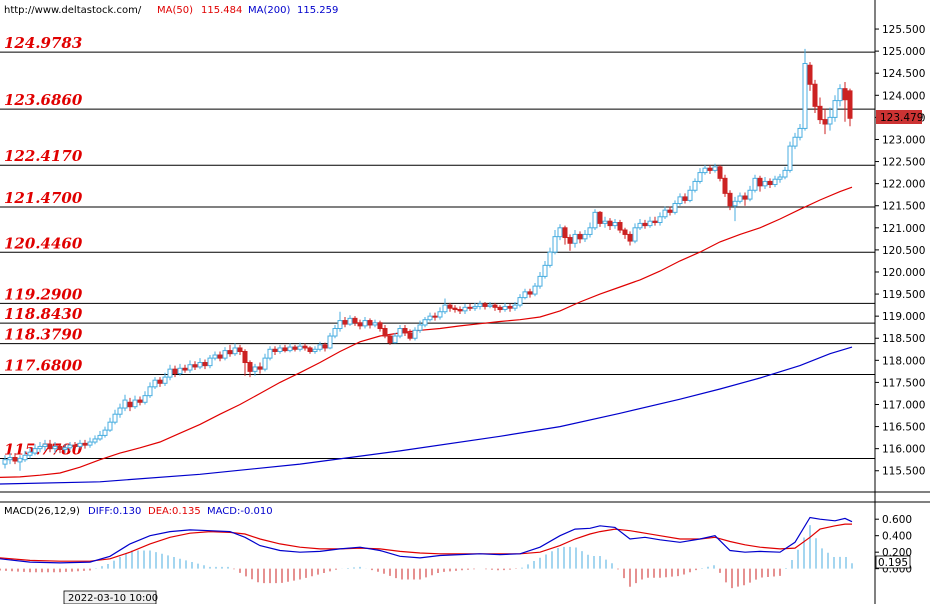 The image size is (930, 604). Describe the element at coordinates (903, 339) in the screenshot. I see `price-tick-label: 118.500` at that location.